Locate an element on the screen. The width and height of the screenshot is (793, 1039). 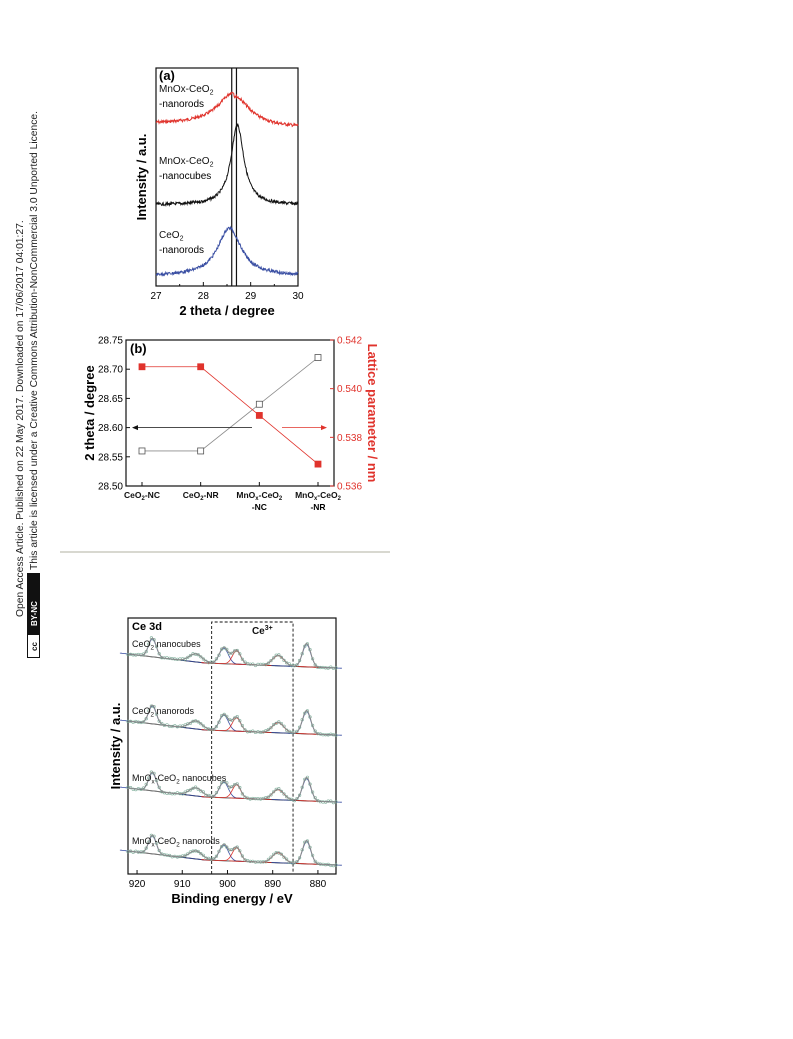
x-category-label: CeO2-NC is located at coordinates (142, 496).